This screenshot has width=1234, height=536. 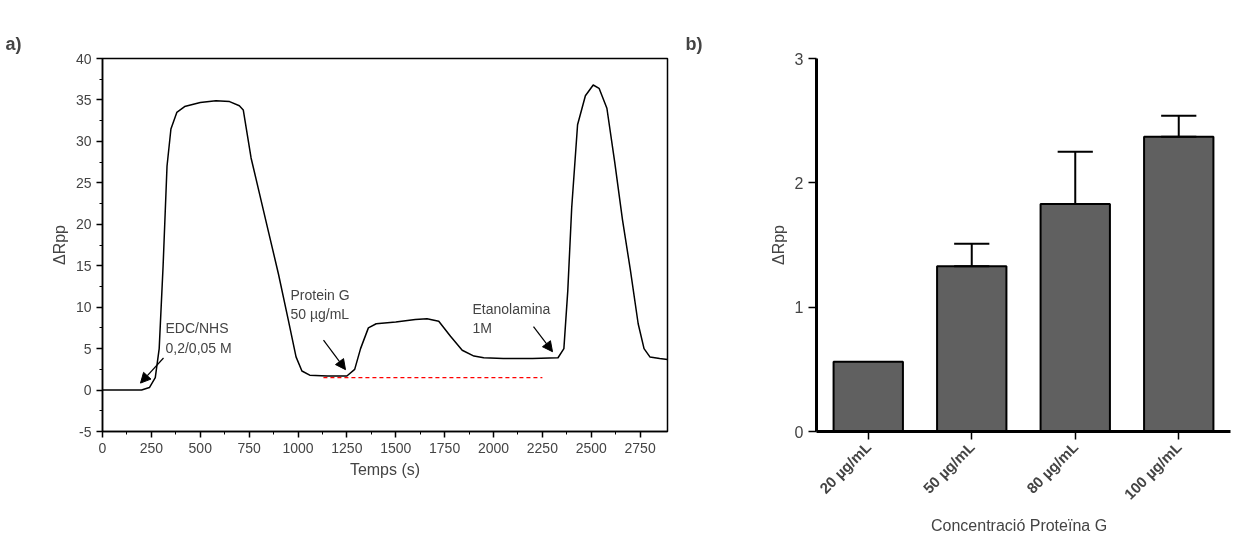 What do you see at coordinates (445, 447) in the screenshot?
I see `x-tick-label: 1750` at bounding box center [445, 447].